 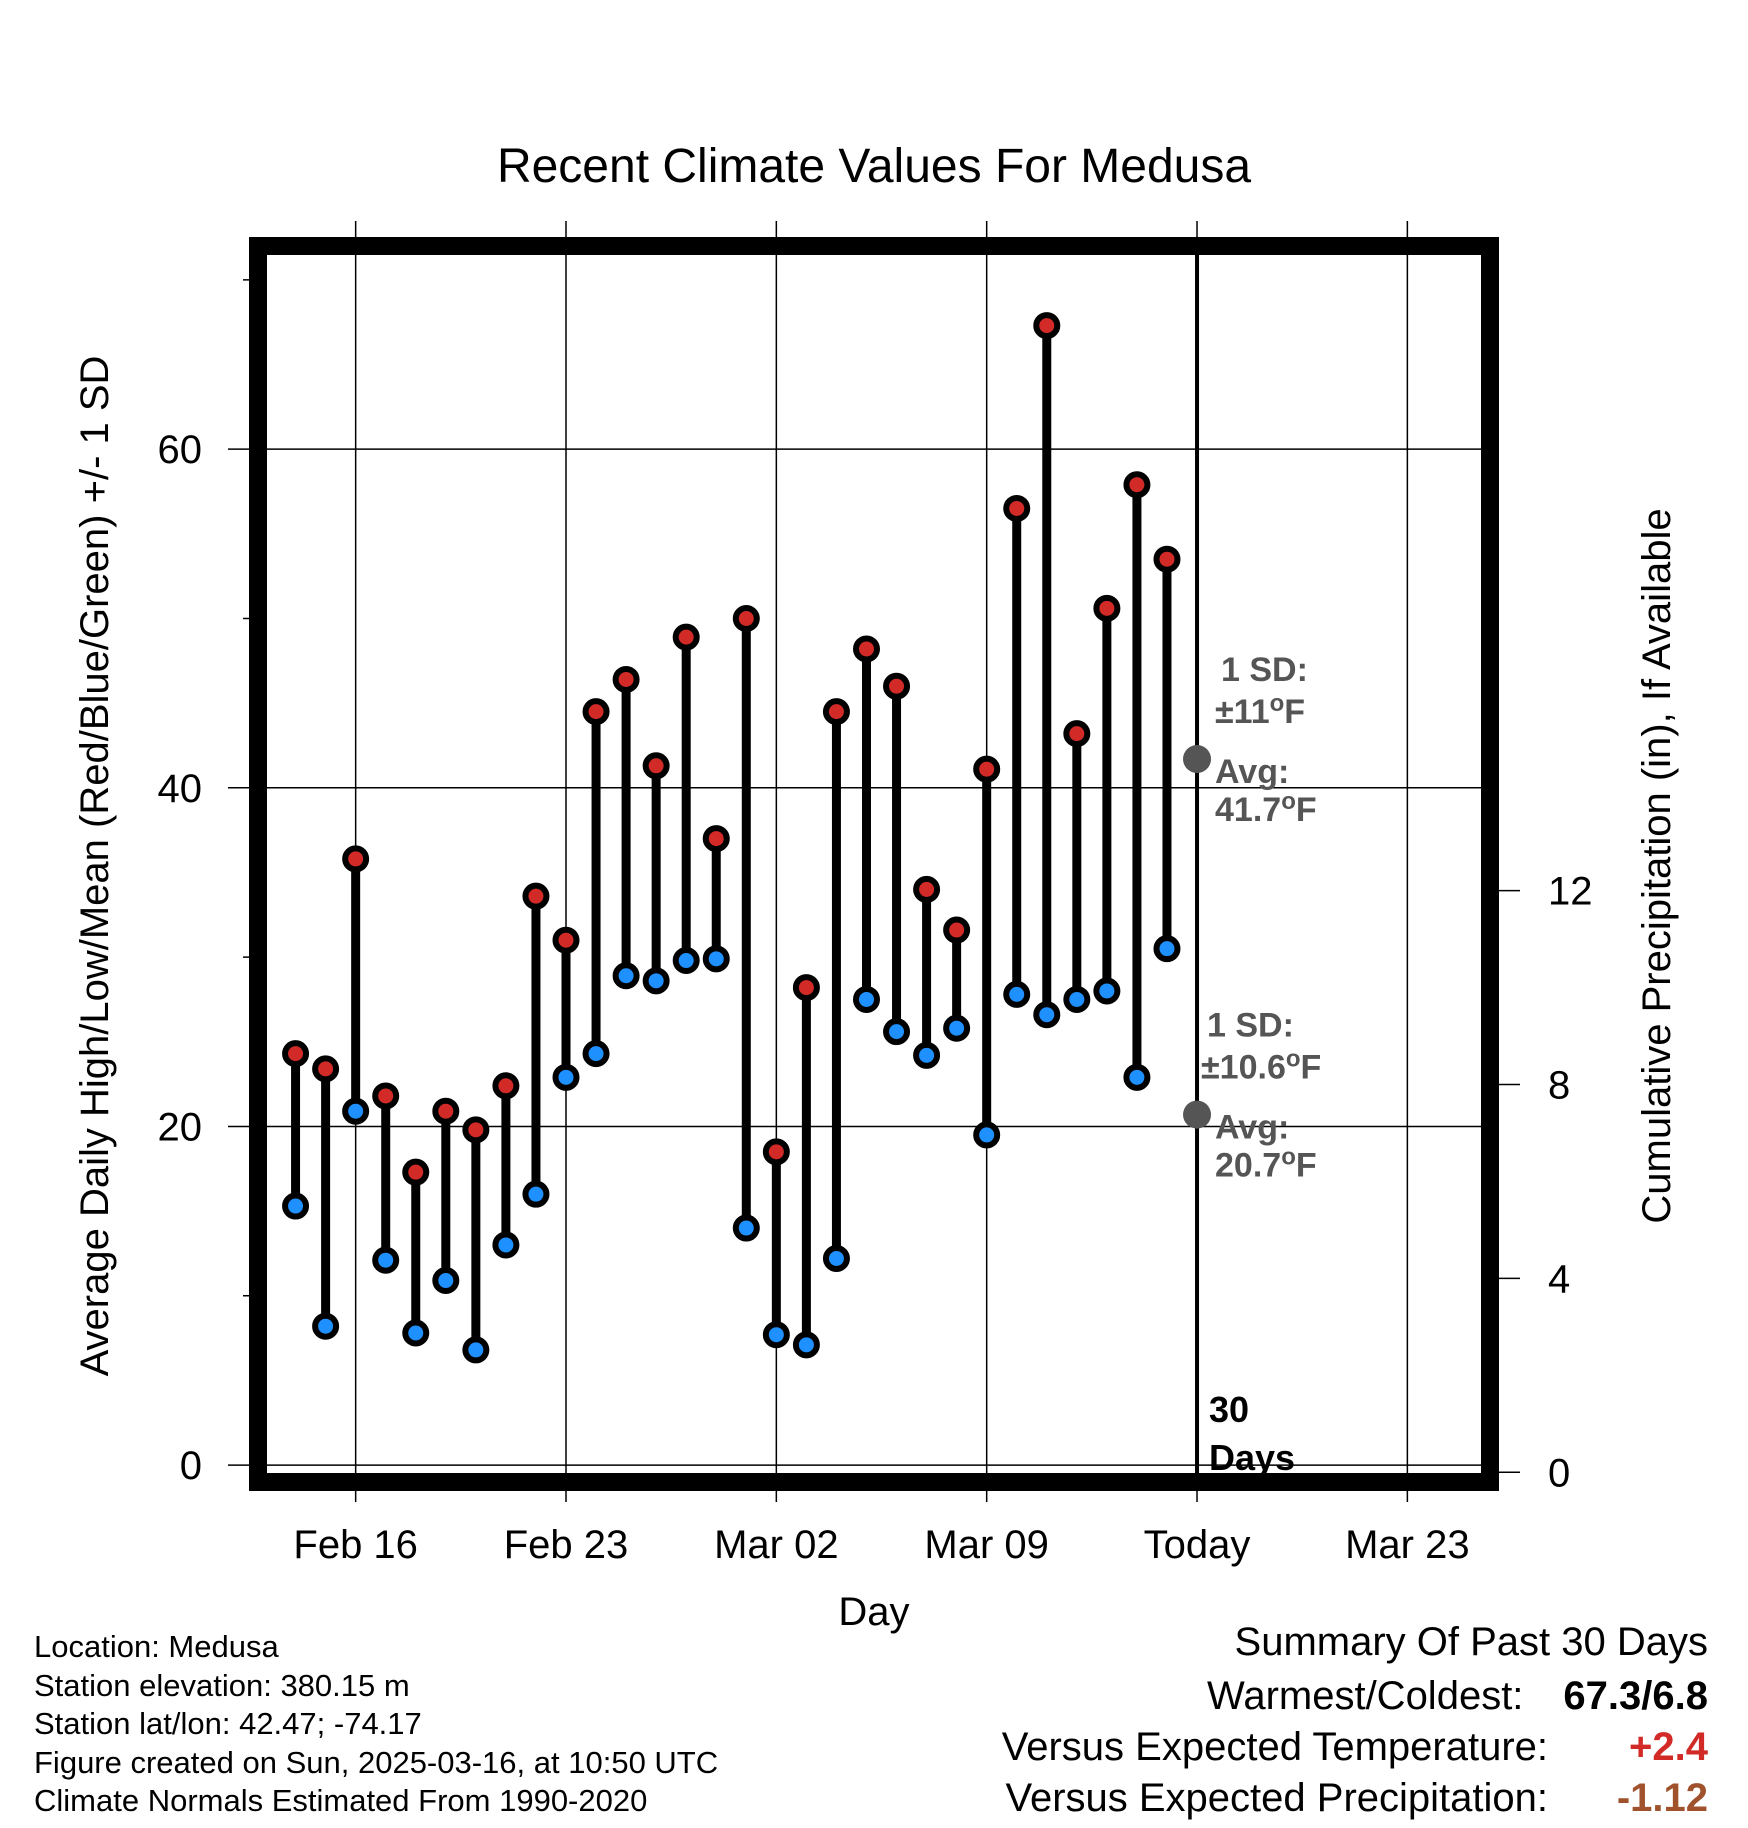 What do you see at coordinates (180, 450) in the screenshot?
I see `y-tick-label: 60` at bounding box center [180, 450].